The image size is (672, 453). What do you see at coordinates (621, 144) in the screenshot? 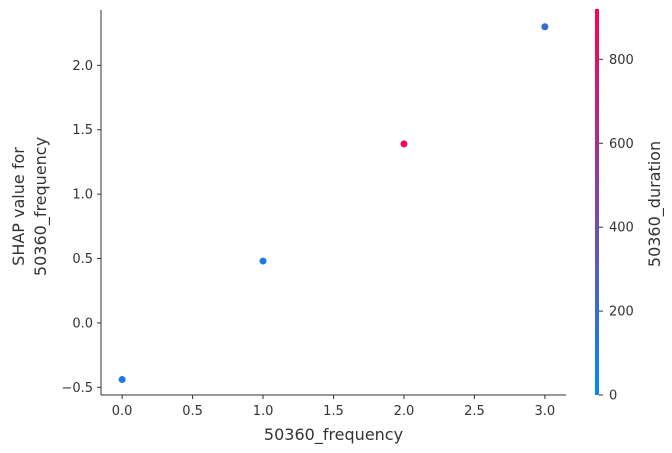
I see `colorbar-tick-label: 600` at bounding box center [621, 144].